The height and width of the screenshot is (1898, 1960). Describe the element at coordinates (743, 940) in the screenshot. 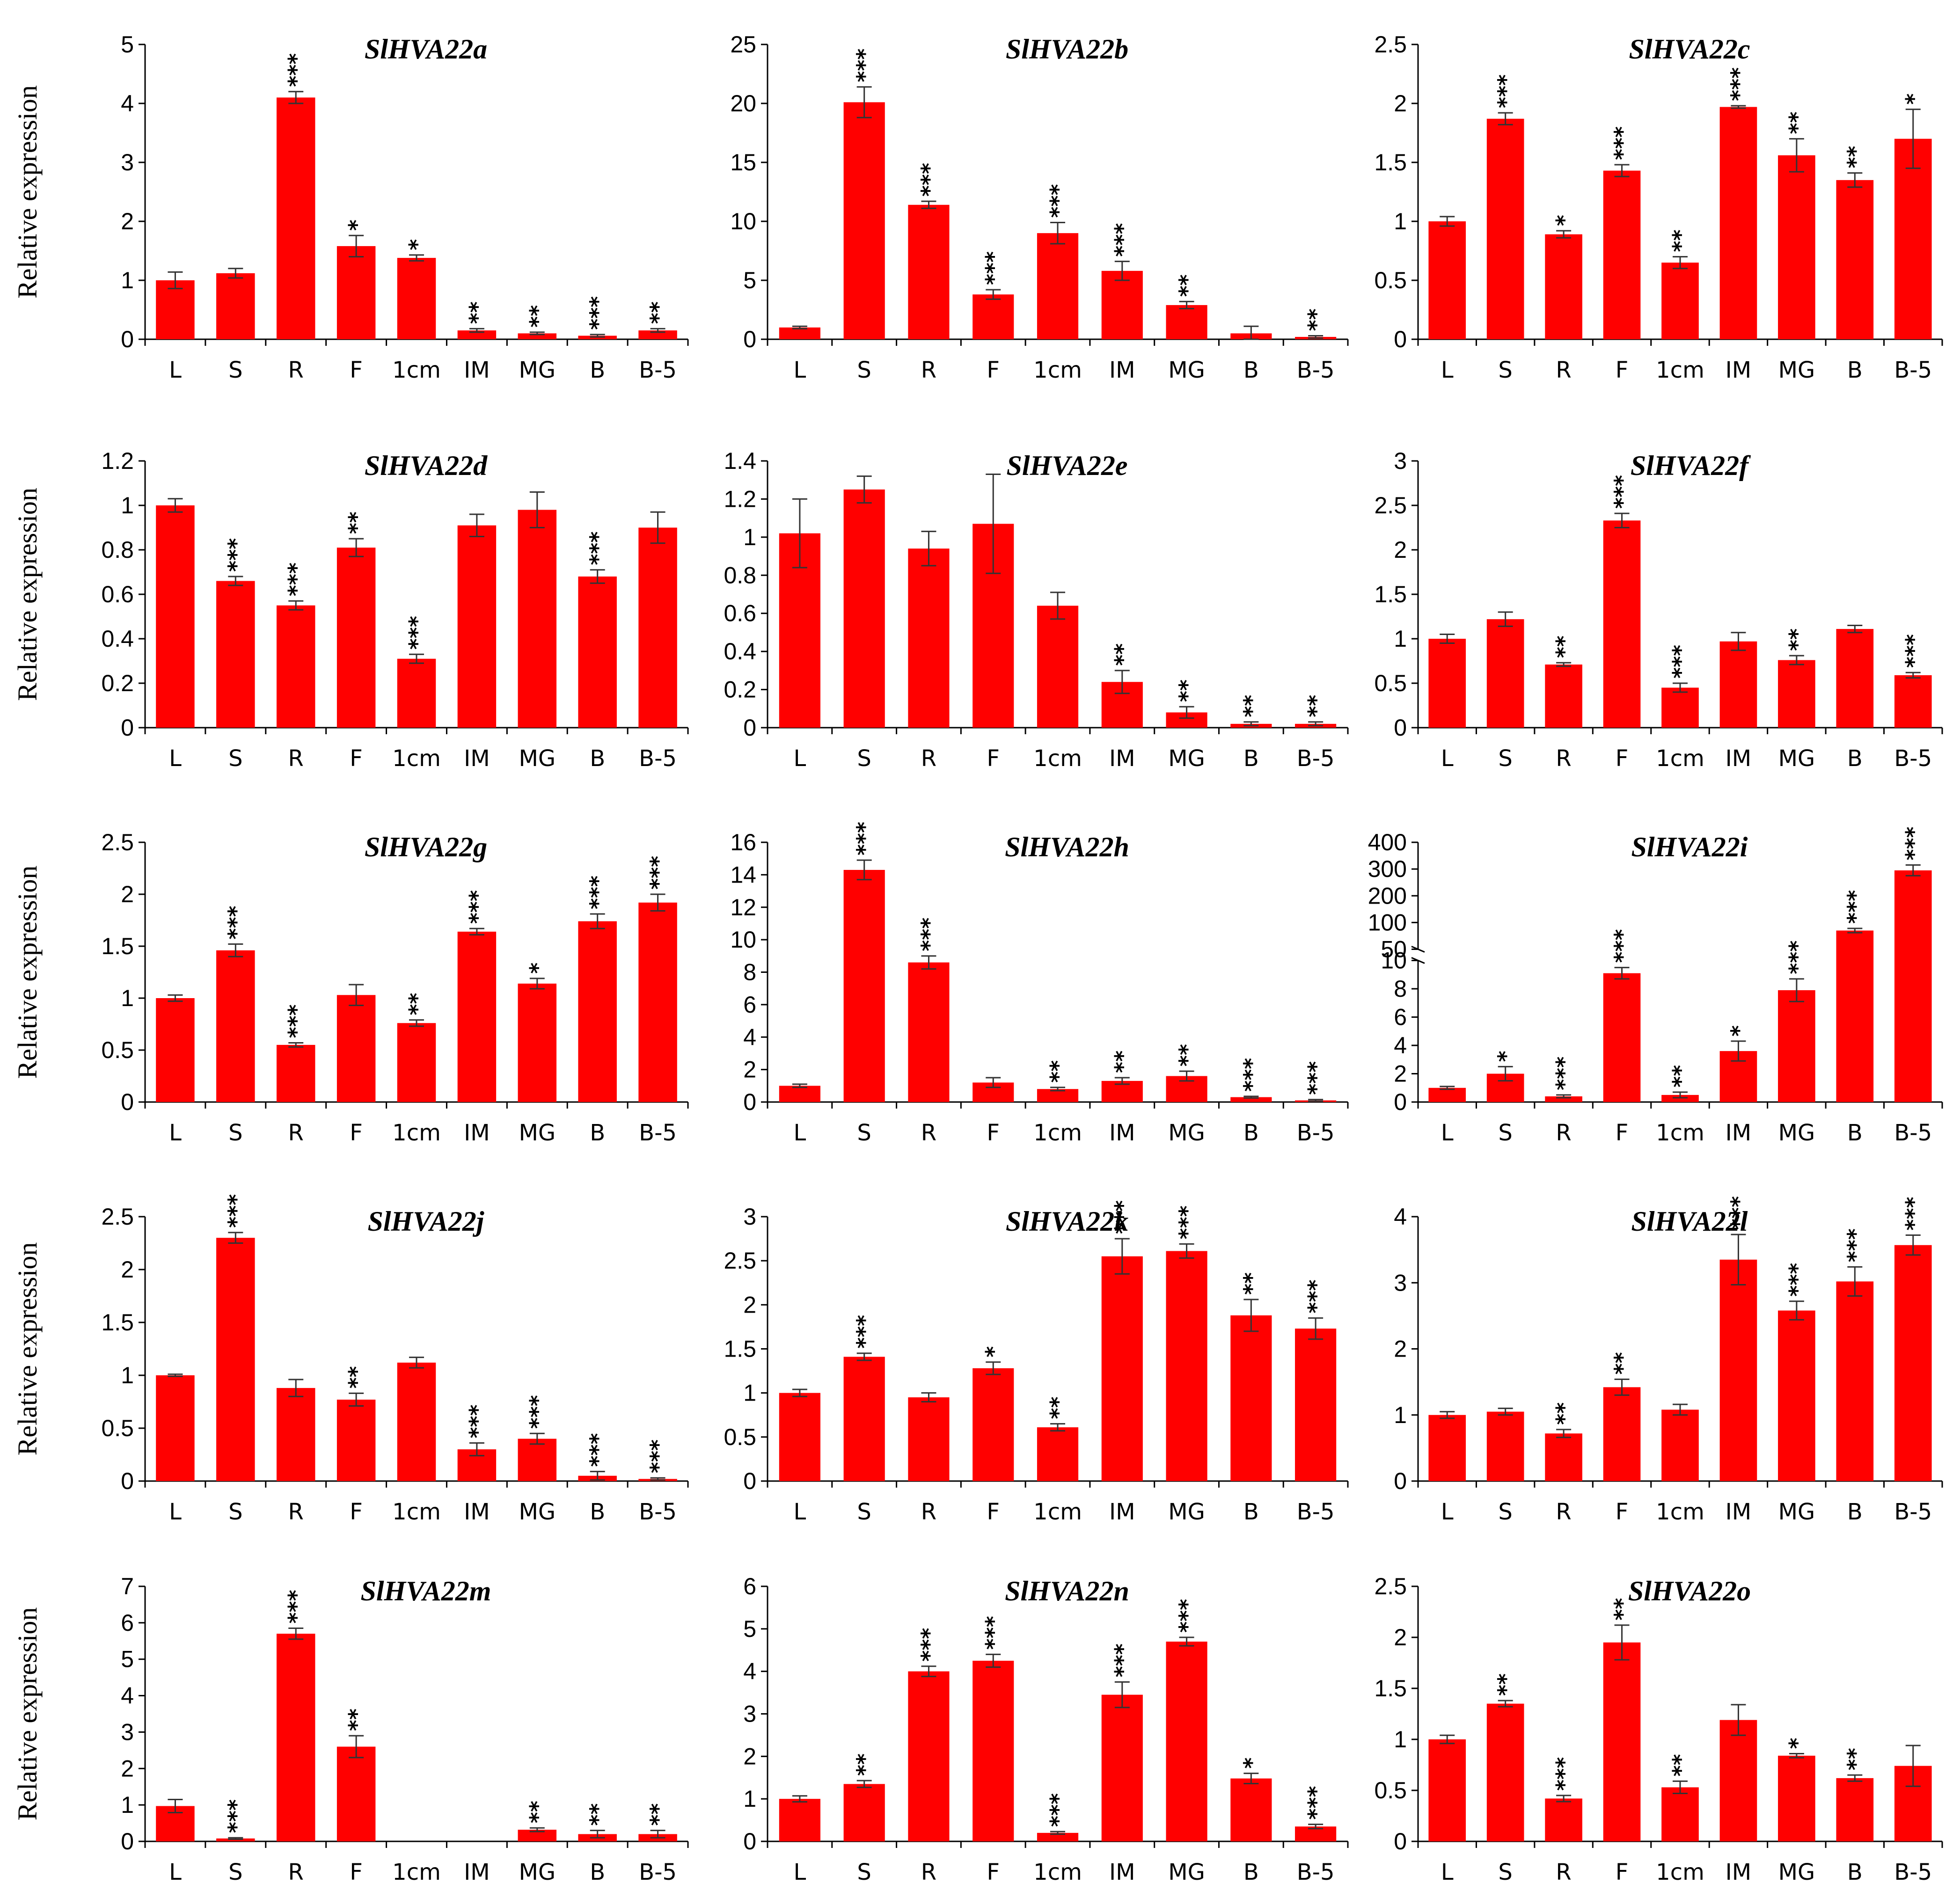

I see `y-tick-label: 10` at that location.